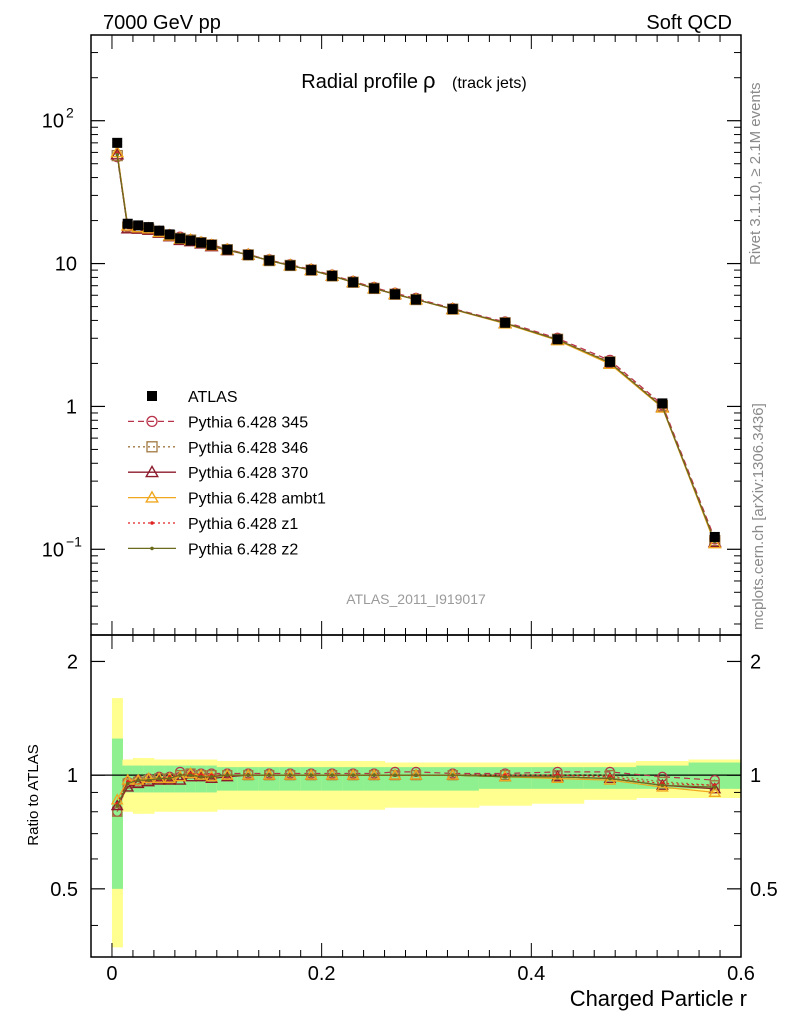 The width and height of the screenshot is (786, 1024). Describe the element at coordinates (72, 776) in the screenshot. I see `ratio-y-tick-label: 1` at that location.